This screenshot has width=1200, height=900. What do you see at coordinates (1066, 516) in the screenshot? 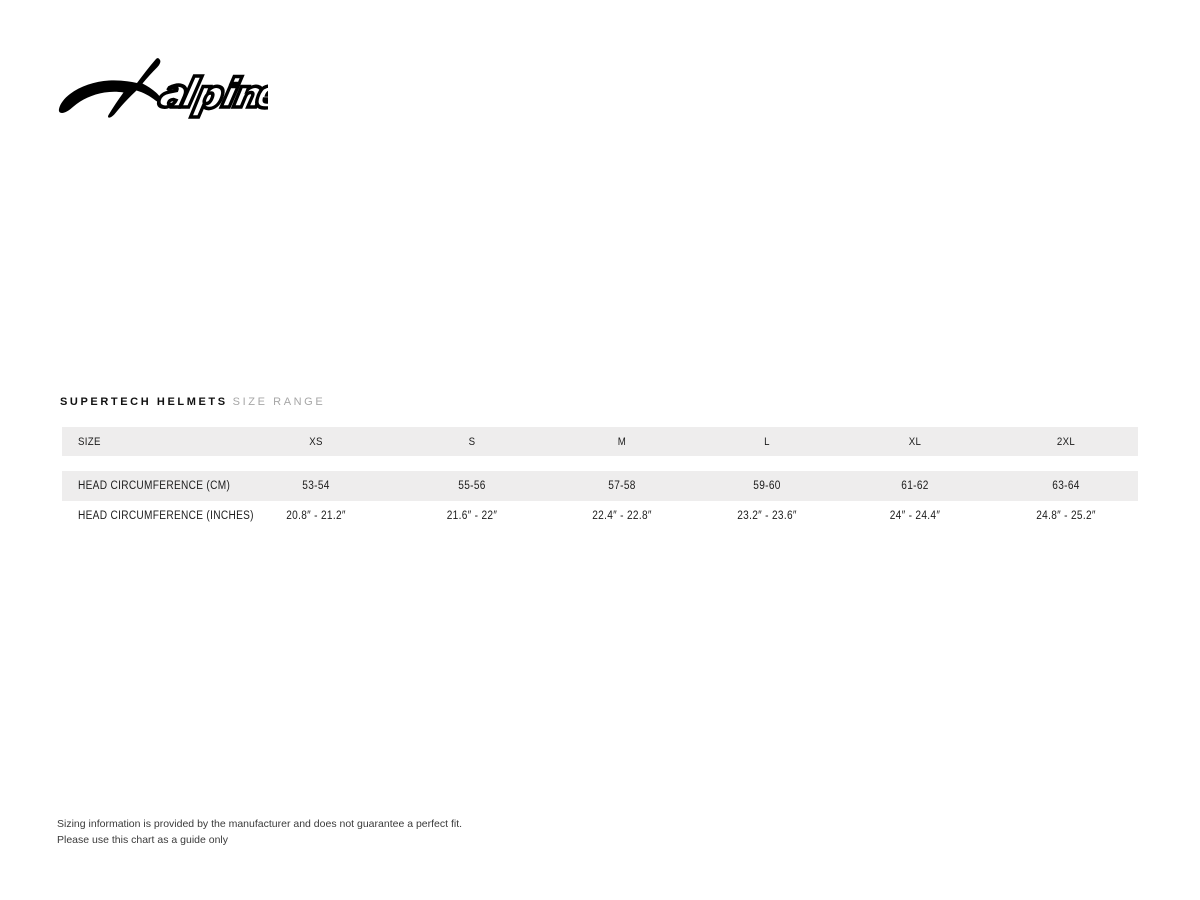
I see `inches-value-2xl: 24.8″ - 25.2″` at bounding box center [1066, 516].